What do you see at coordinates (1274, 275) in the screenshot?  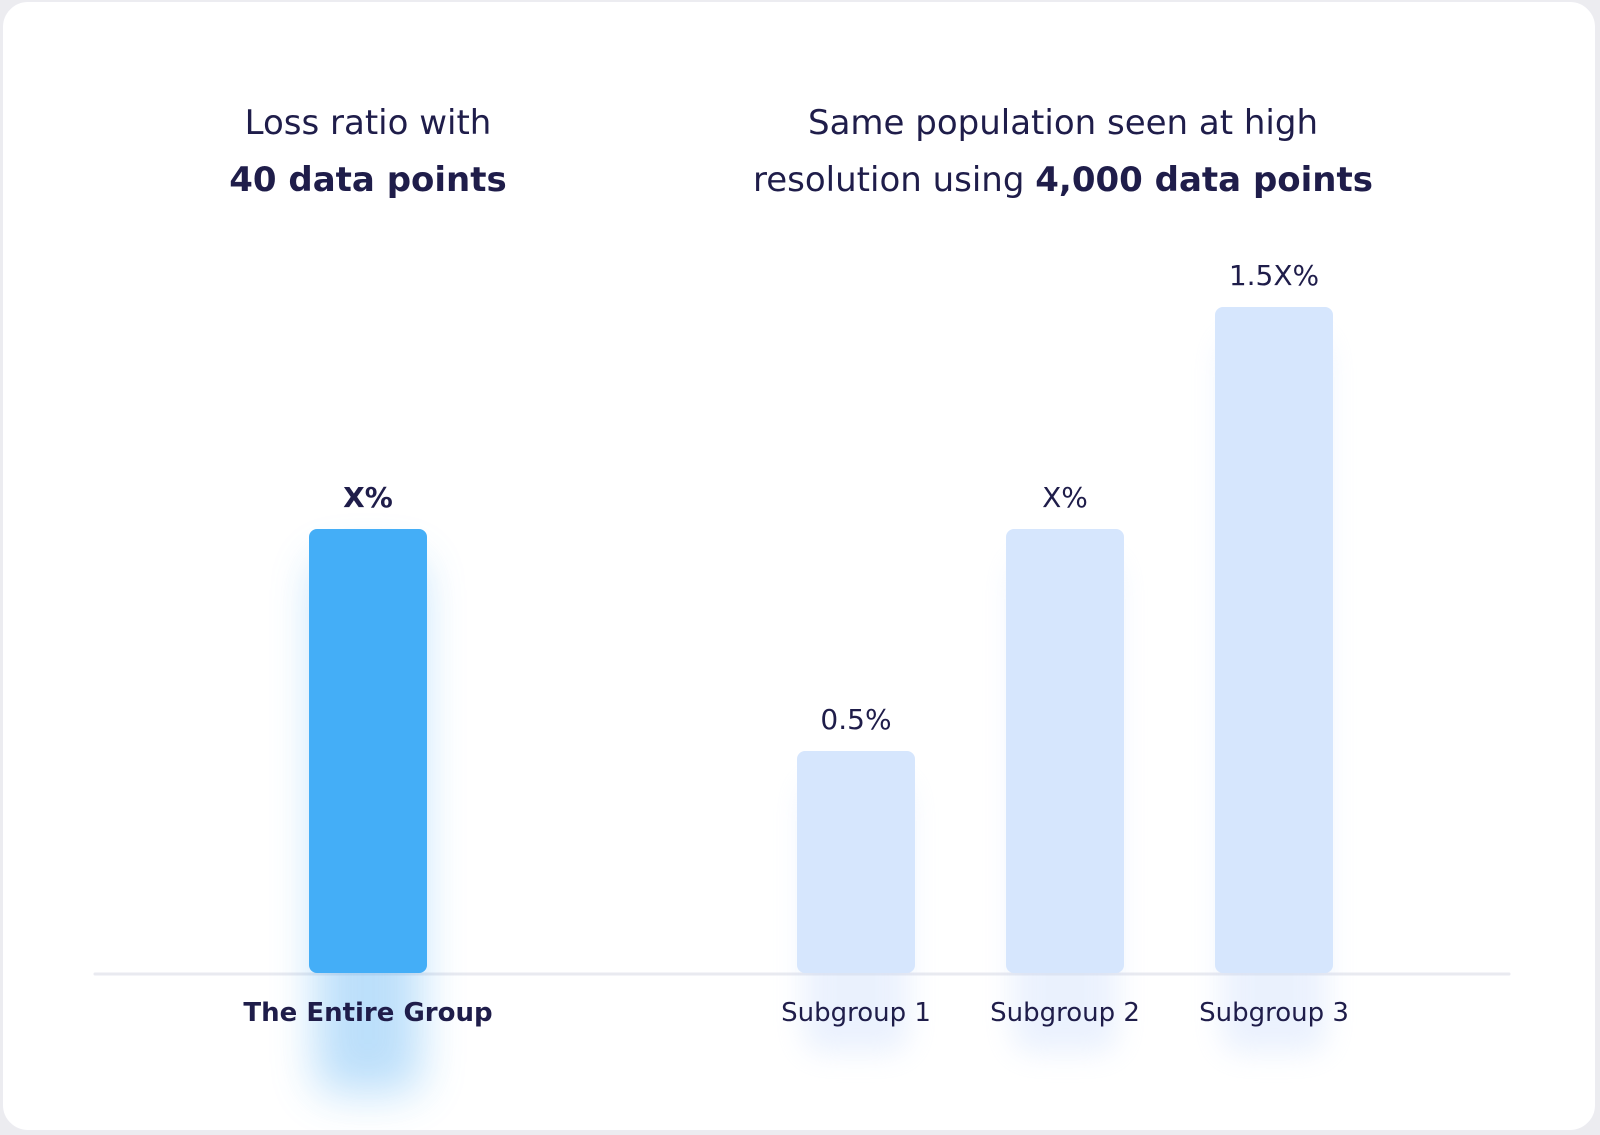 I see `bar-value-label: 1.5X%` at bounding box center [1274, 275].